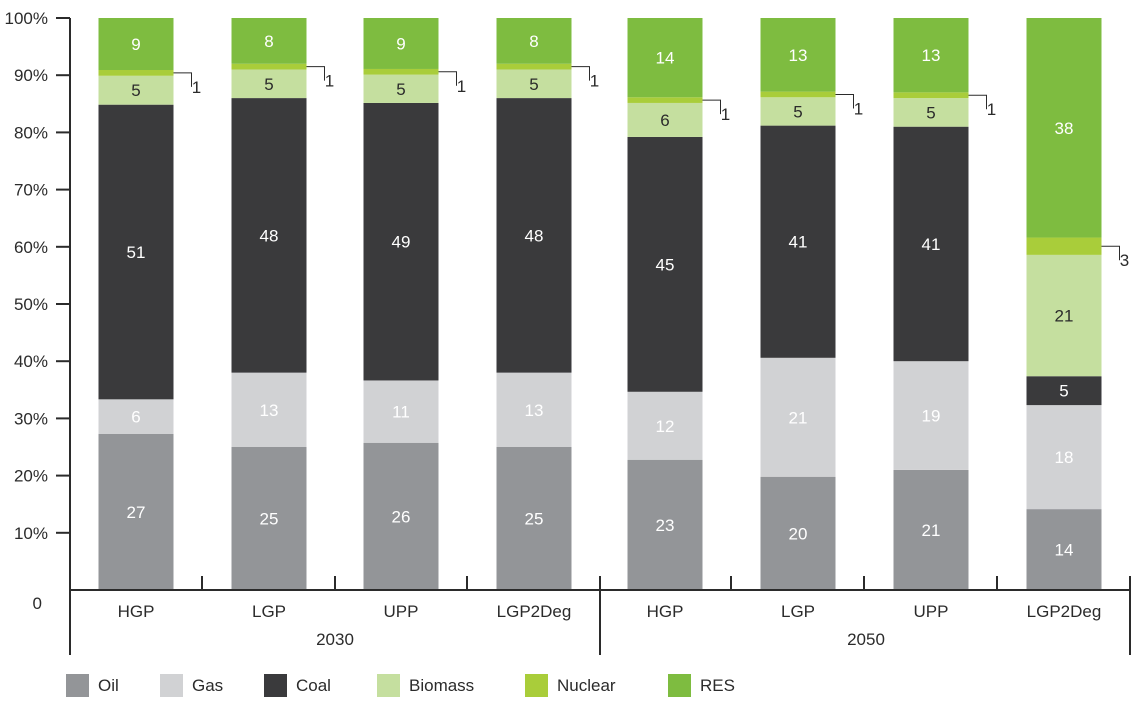 The height and width of the screenshot is (710, 1139). Describe the element at coordinates (313, 685) in the screenshot. I see `legend-label-coal: Coal` at that location.